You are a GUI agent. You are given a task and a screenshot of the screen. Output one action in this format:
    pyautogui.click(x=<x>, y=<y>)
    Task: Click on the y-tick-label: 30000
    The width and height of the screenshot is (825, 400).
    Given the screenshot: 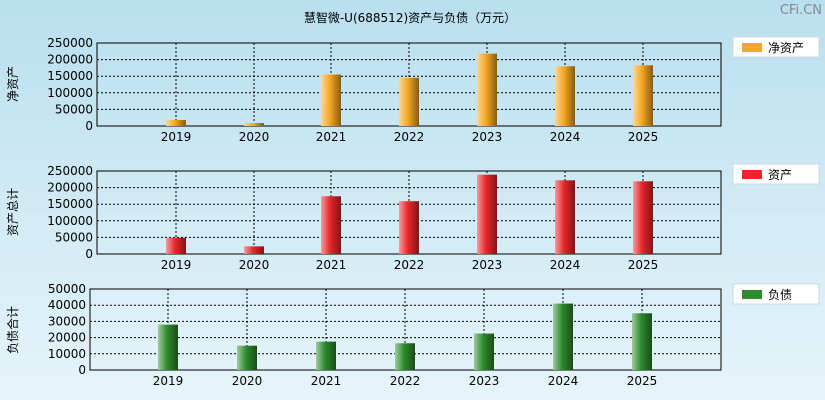 What is the action you would take?
    pyautogui.click(x=67, y=321)
    